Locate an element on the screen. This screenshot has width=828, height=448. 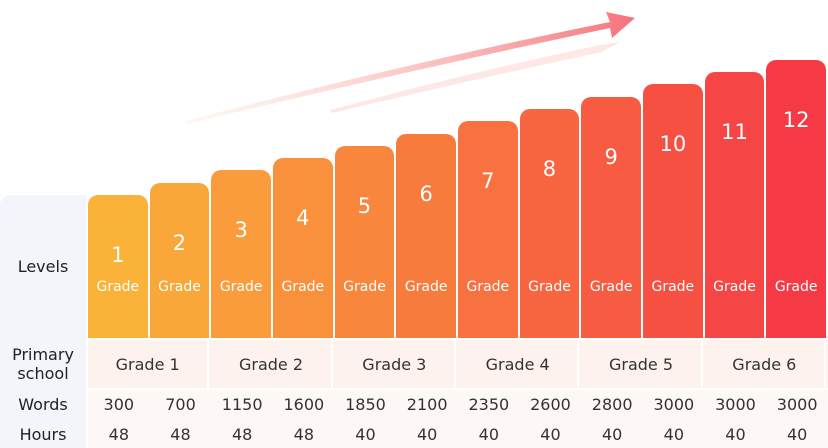
words-cell: 1850 is located at coordinates (365, 404).